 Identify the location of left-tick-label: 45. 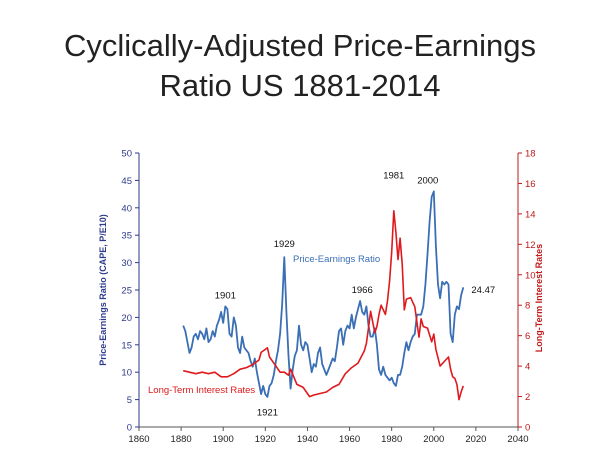
(126, 181).